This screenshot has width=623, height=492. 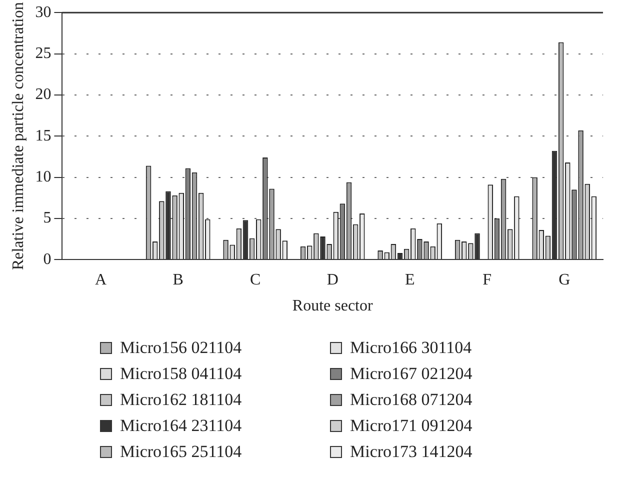 I want to click on x-axis-title: Route sector, so click(x=333, y=306).